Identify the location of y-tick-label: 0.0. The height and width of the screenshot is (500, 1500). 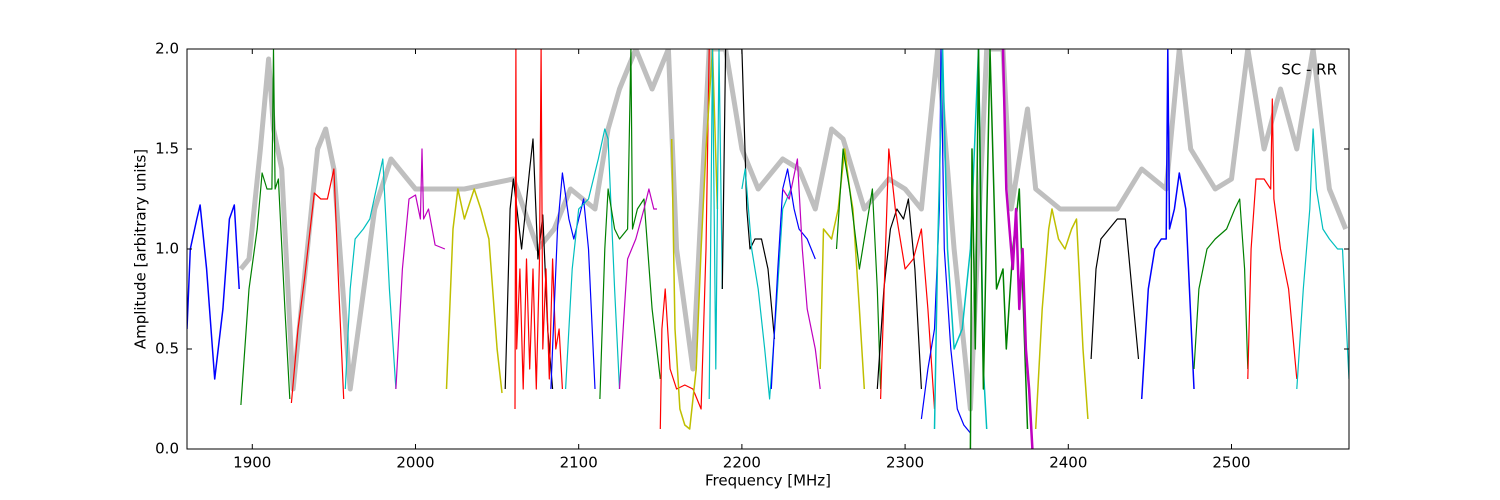
(167, 449).